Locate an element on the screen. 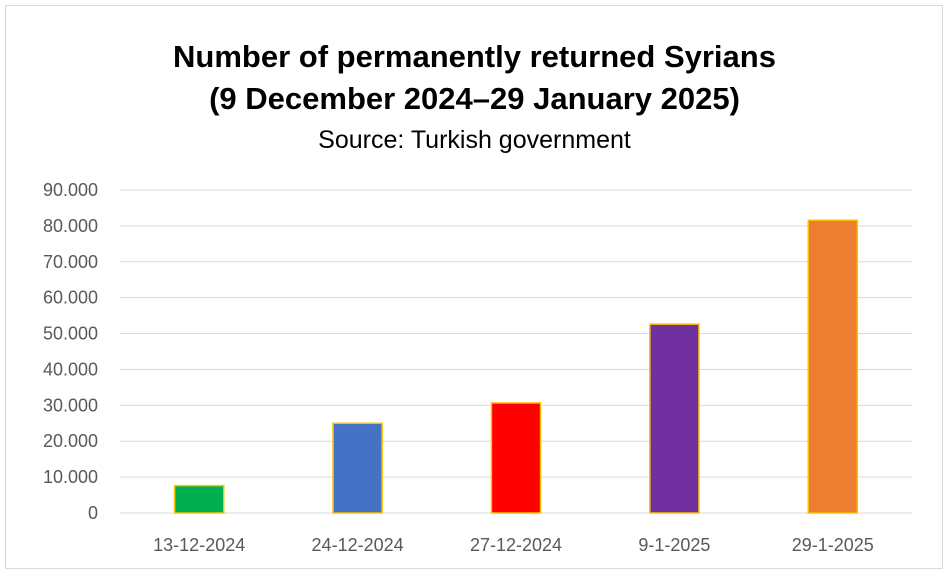 This screenshot has width=949, height=570. x-tick-label: 27-12-2024 is located at coordinates (516, 545).